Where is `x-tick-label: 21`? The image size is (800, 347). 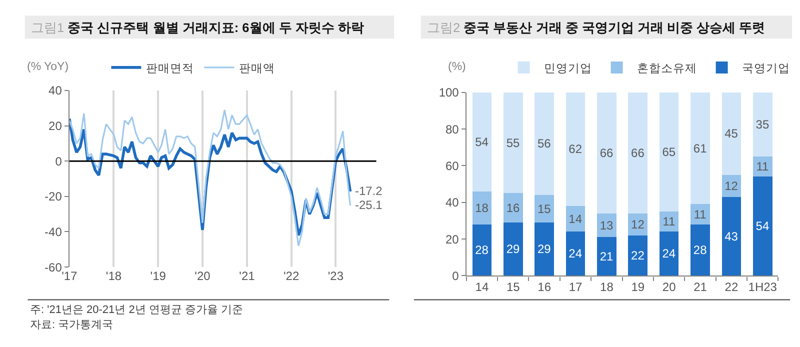 x-tick-label: 21 is located at coordinates (701, 287).